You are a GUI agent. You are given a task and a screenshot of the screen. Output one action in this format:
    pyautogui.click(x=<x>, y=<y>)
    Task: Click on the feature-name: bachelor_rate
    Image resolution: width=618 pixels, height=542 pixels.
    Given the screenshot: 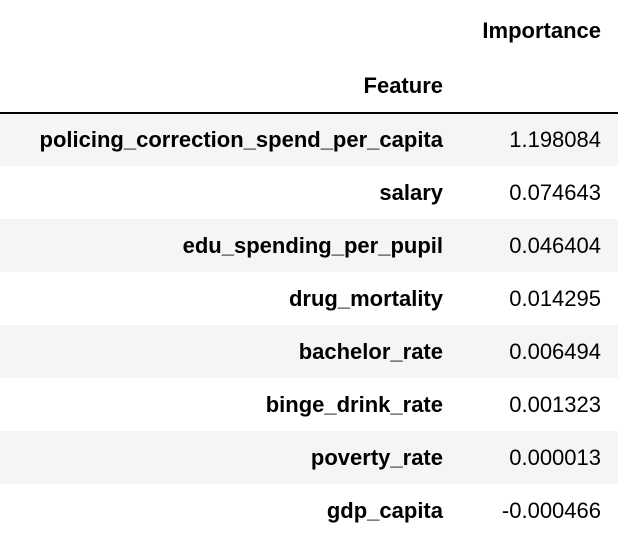 What is the action you would take?
    pyautogui.click(x=370, y=351)
    